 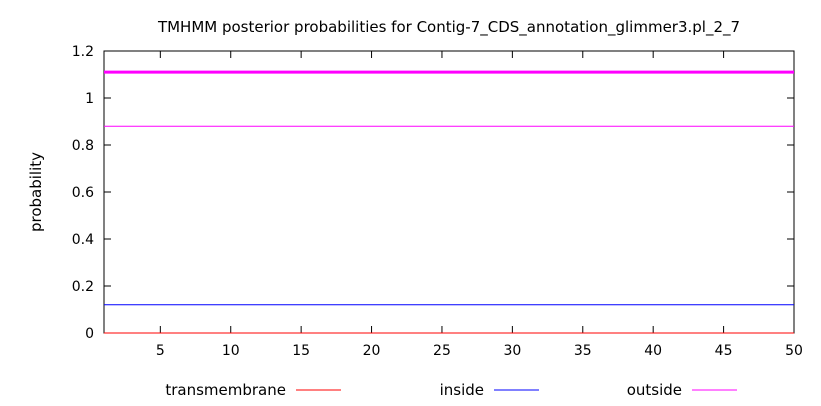 I want to click on x-tick-label: 20, so click(x=372, y=351).